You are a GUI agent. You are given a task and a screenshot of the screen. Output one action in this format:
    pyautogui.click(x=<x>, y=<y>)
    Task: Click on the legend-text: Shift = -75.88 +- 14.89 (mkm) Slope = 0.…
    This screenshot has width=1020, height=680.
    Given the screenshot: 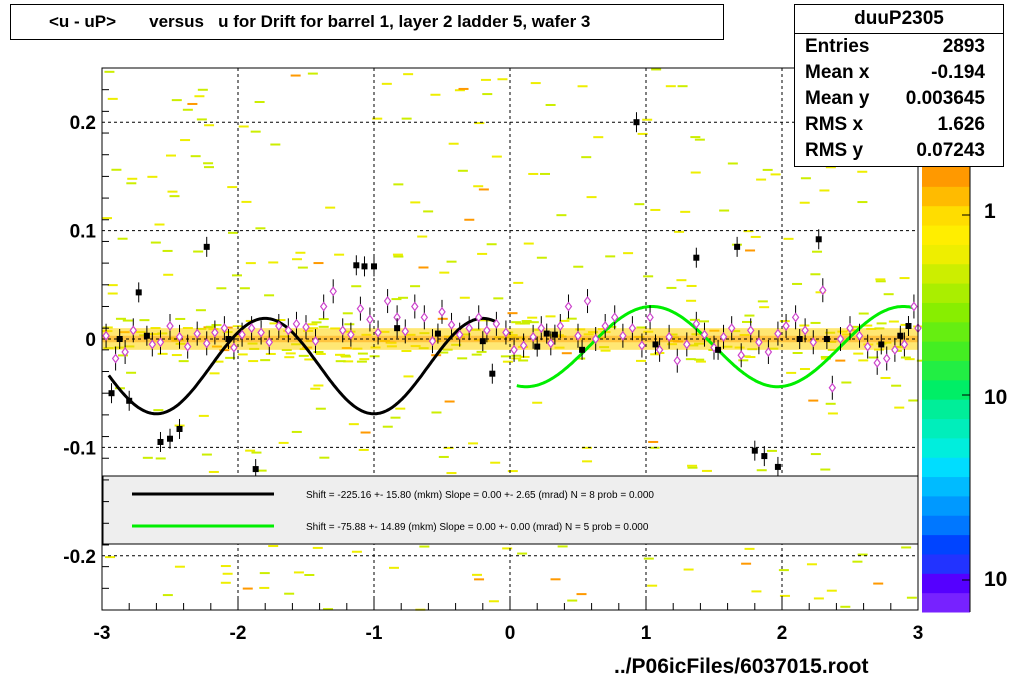 What is the action you would take?
    pyautogui.click(x=477, y=527)
    